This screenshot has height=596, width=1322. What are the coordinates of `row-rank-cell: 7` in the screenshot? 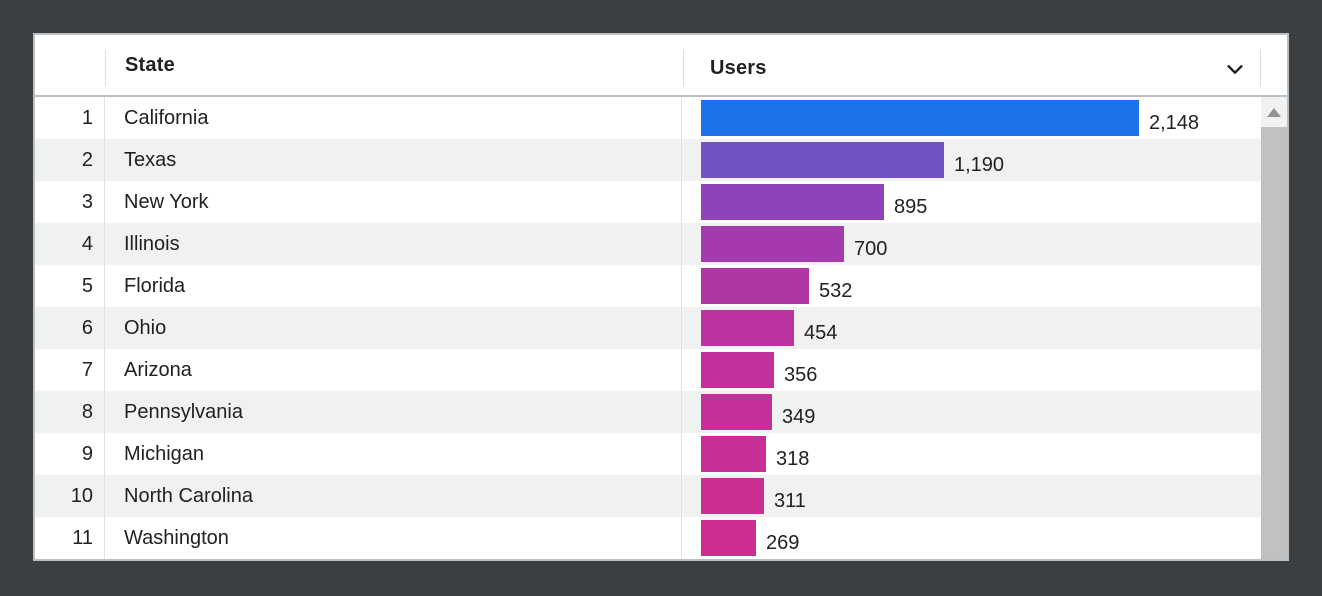 It's located at (70, 370).